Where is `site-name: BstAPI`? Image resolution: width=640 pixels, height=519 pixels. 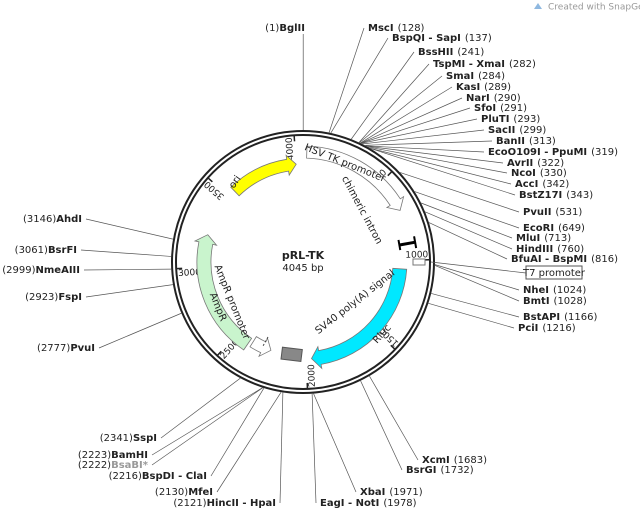 site-name: BstAPI is located at coordinates (541, 317).